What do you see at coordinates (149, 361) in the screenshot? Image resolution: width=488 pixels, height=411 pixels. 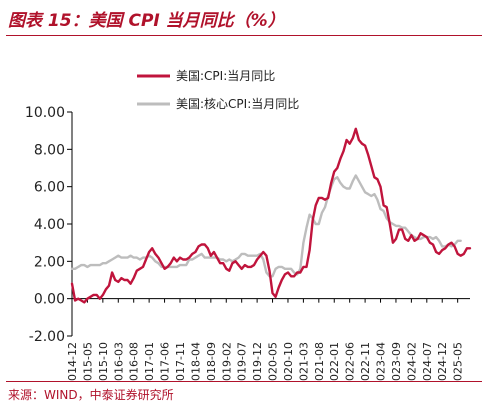 I see `x-tick-label: 2017-01` at bounding box center [149, 361].